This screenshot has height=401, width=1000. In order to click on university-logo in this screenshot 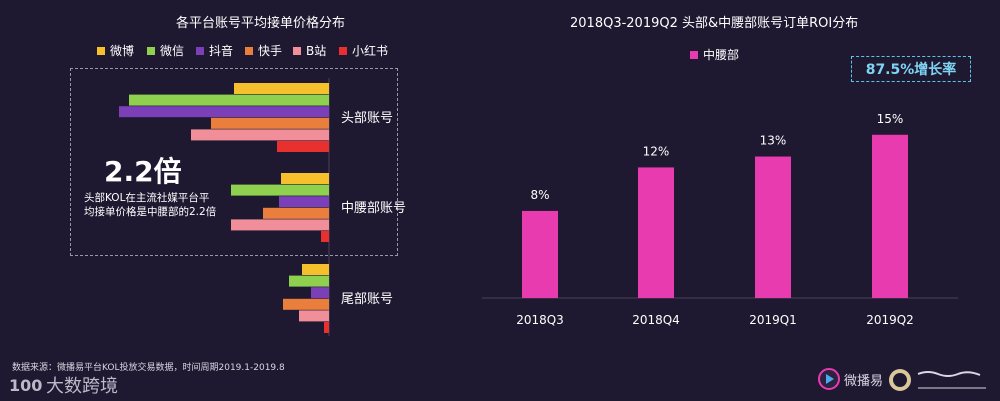, I will do `click(940, 382)`.